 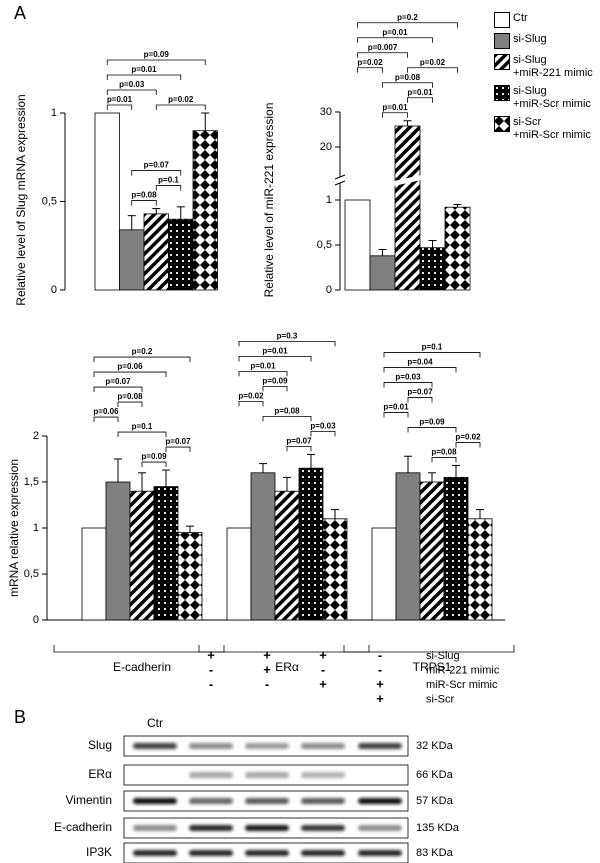 What do you see at coordinates (20, 13) in the screenshot?
I see `panel-label: A` at bounding box center [20, 13].